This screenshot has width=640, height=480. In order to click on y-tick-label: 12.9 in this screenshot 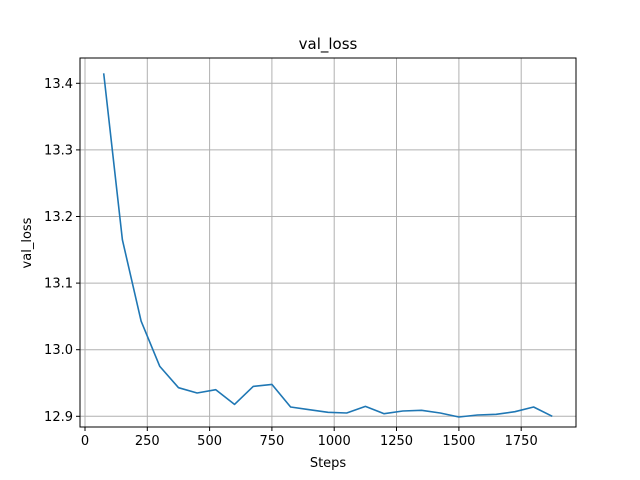, I will do `click(58, 417)`.